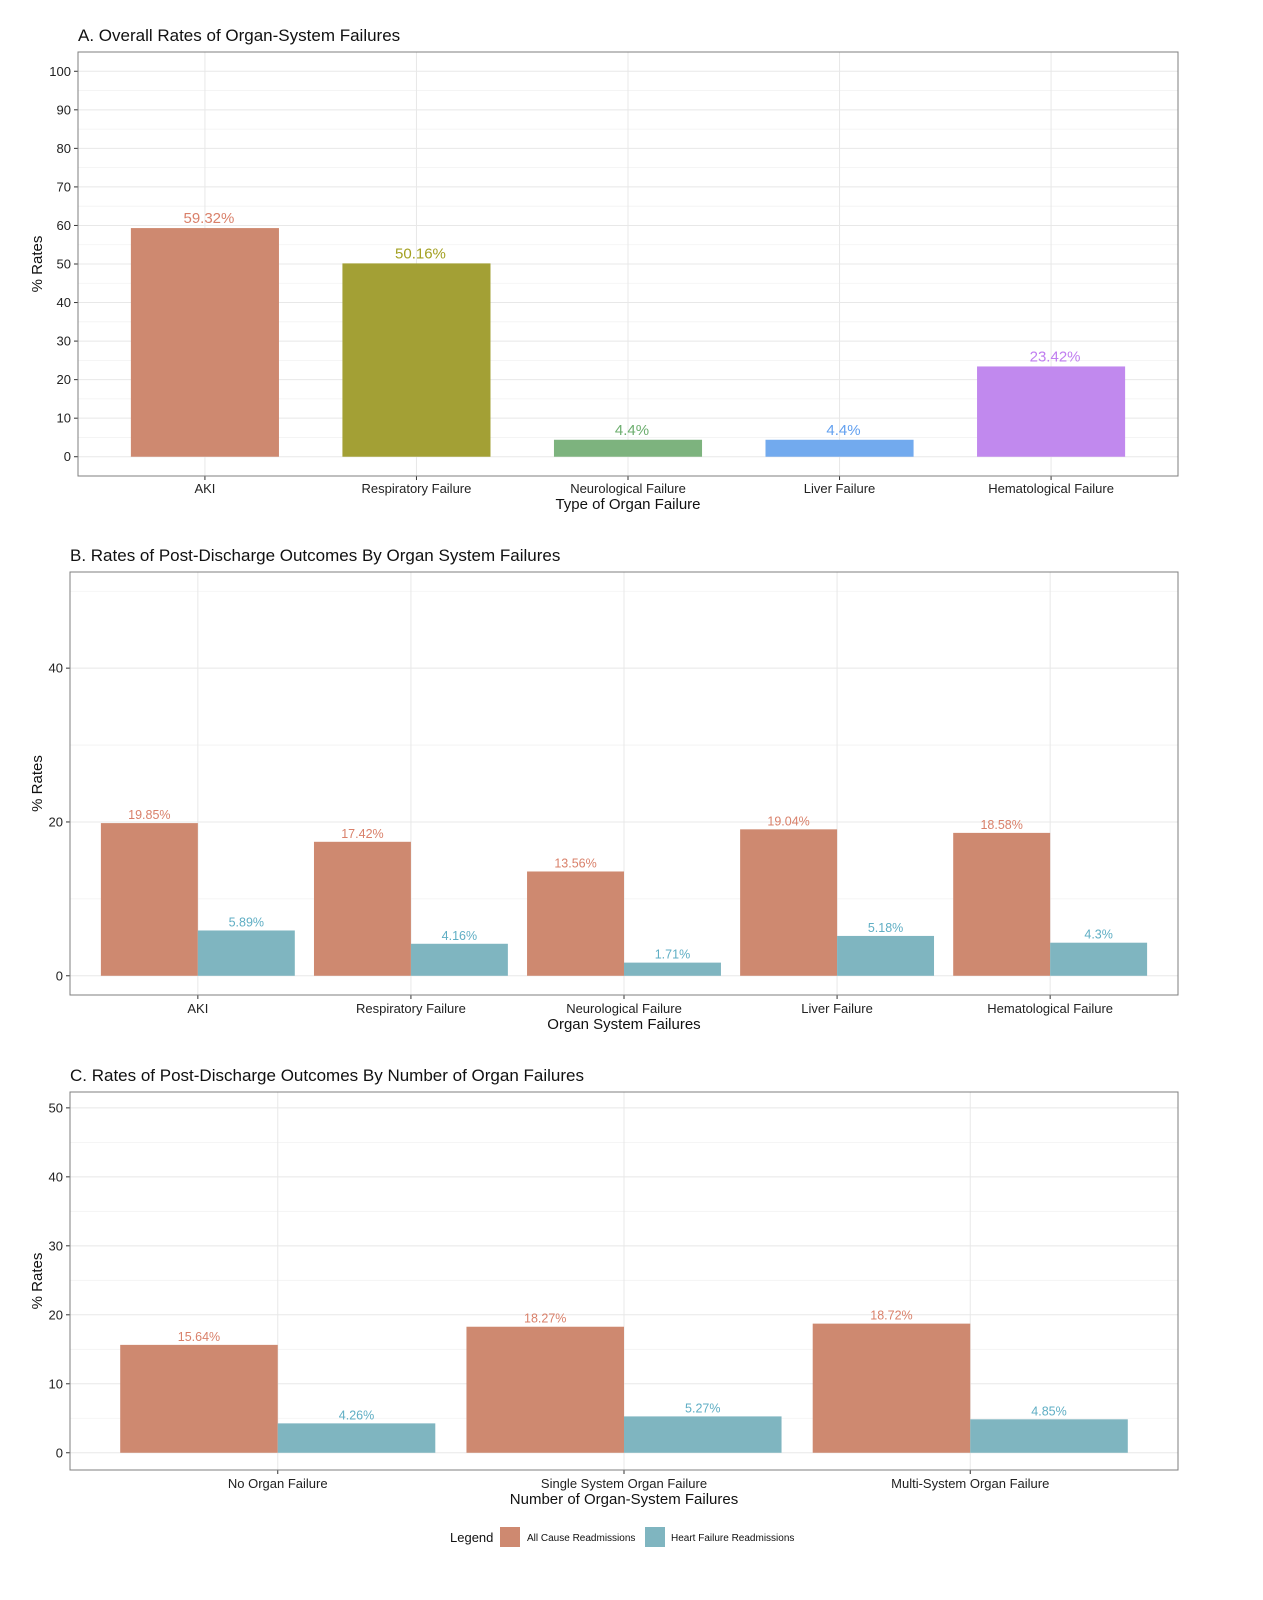 The width and height of the screenshot is (1263, 1600). What do you see at coordinates (362, 834) in the screenshot?
I see `data-label: 17.42%` at bounding box center [362, 834].